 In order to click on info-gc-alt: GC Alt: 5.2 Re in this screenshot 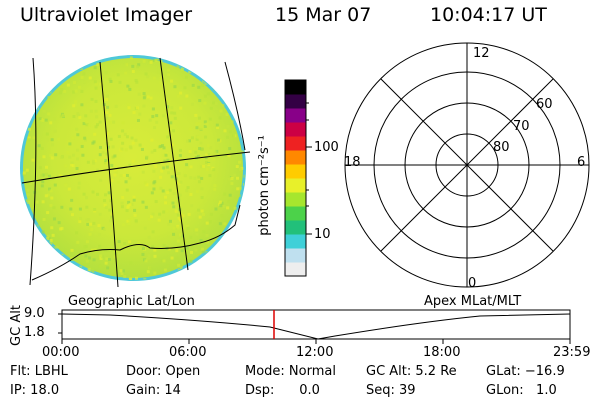, I will do `click(411, 371)`.